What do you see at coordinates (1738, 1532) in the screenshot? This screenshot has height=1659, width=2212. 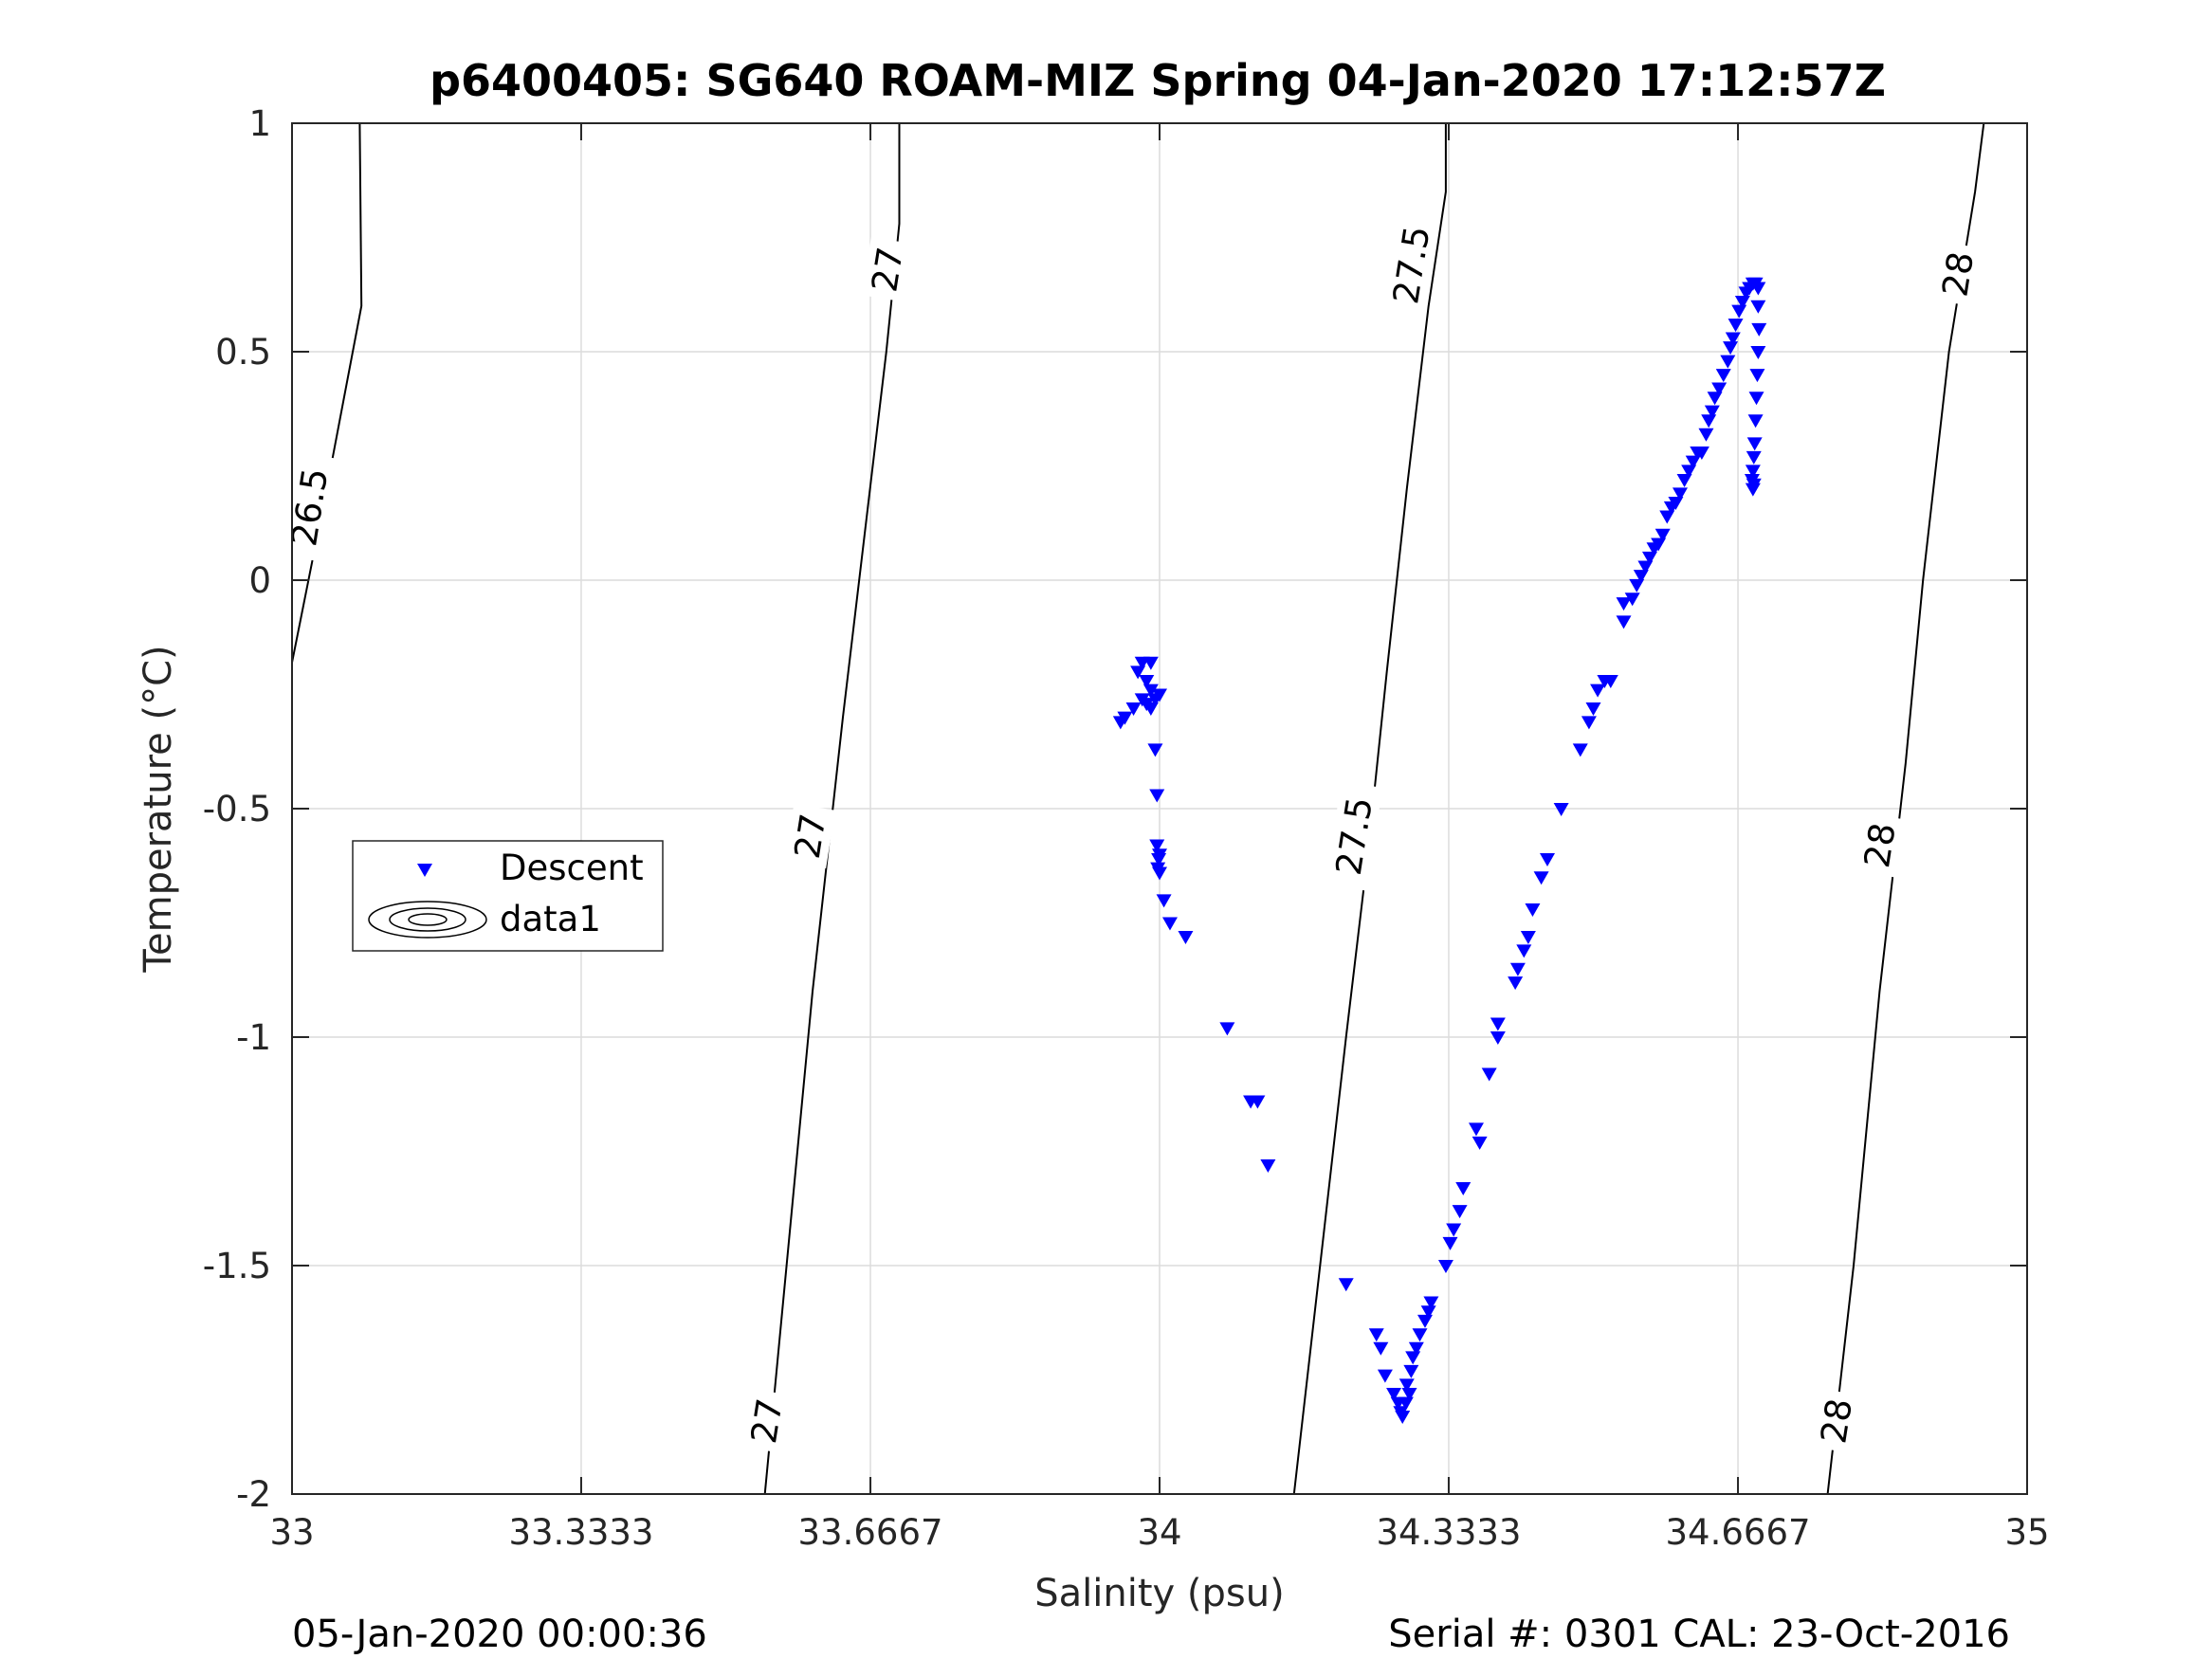 I see `x-tick-label: 34.6667` at bounding box center [1738, 1532].